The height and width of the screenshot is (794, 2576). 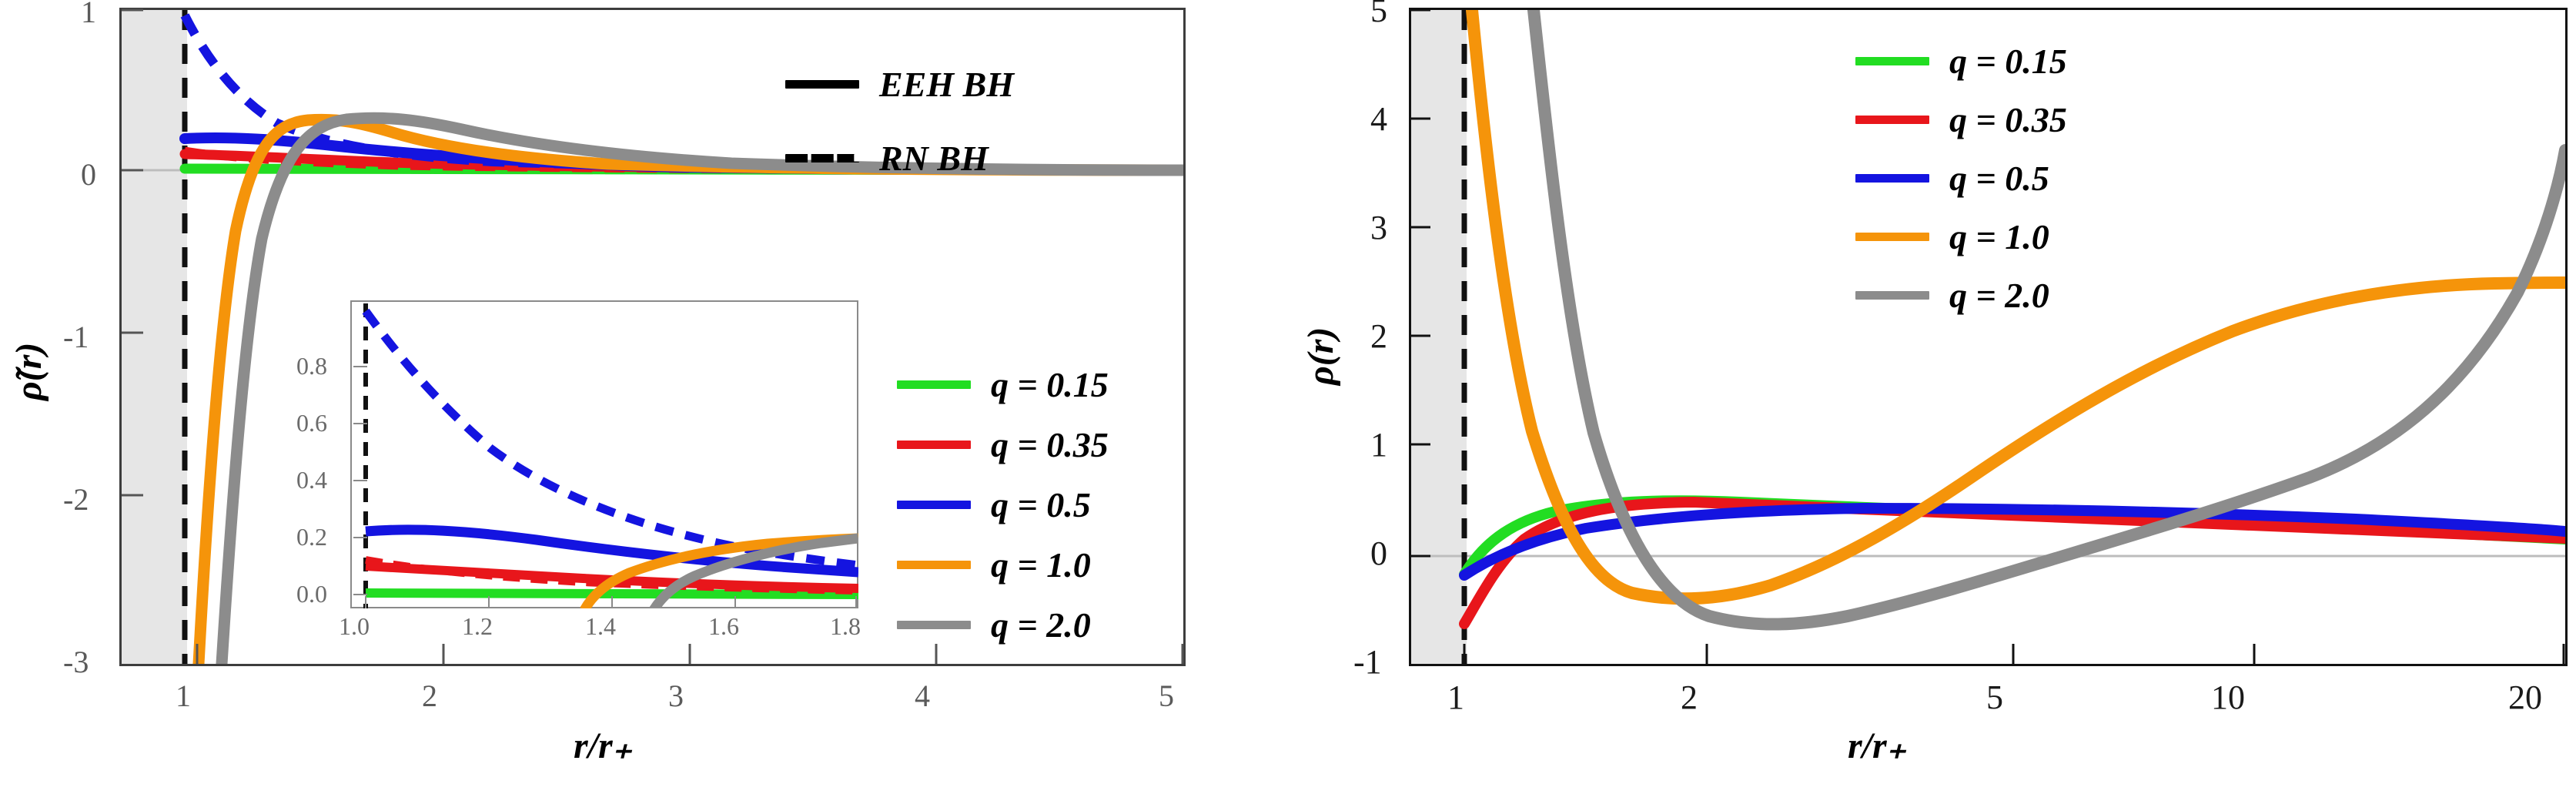 What do you see at coordinates (312, 537) in the screenshot?
I see `inset-ytick-1: 0.2` at bounding box center [312, 537].